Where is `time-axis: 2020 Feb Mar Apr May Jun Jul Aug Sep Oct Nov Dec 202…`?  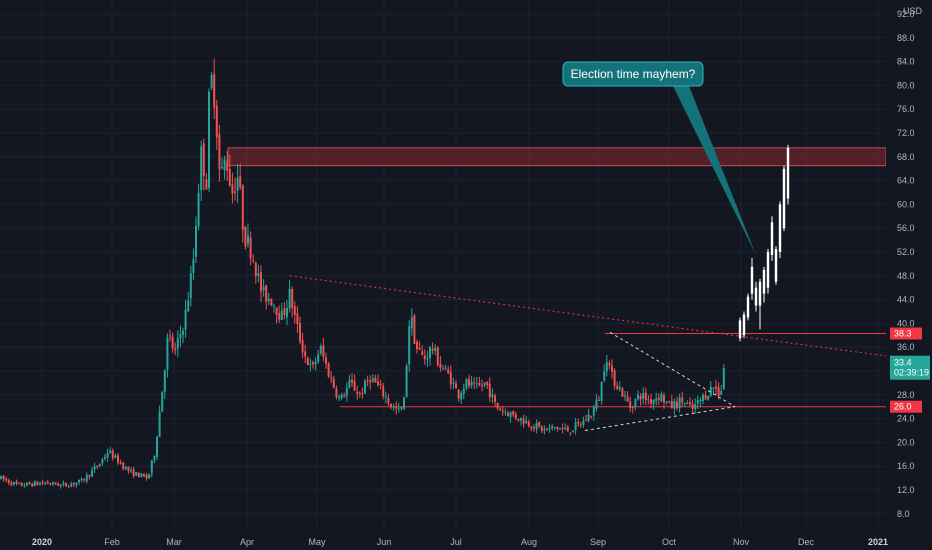 time-axis: 2020 Feb Mar Apr May Jun Jul Aug Sep Oct Nov Dec 202… is located at coordinates (460, 542).